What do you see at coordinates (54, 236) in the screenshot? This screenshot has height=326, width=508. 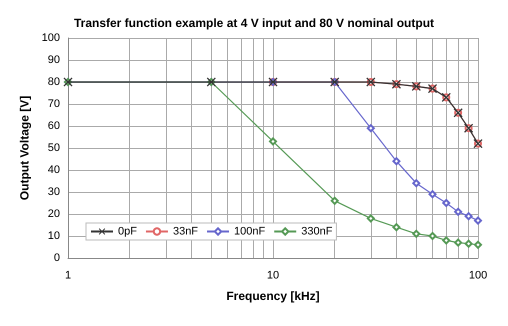 I see `y-tick-label: 10` at bounding box center [54, 236].